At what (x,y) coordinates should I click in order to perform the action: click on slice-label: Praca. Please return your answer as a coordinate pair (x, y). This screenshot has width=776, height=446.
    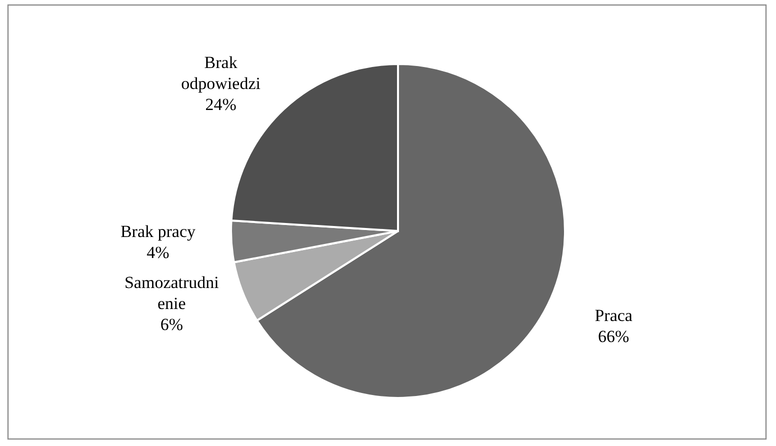
    Looking at the image, I should click on (613, 315).